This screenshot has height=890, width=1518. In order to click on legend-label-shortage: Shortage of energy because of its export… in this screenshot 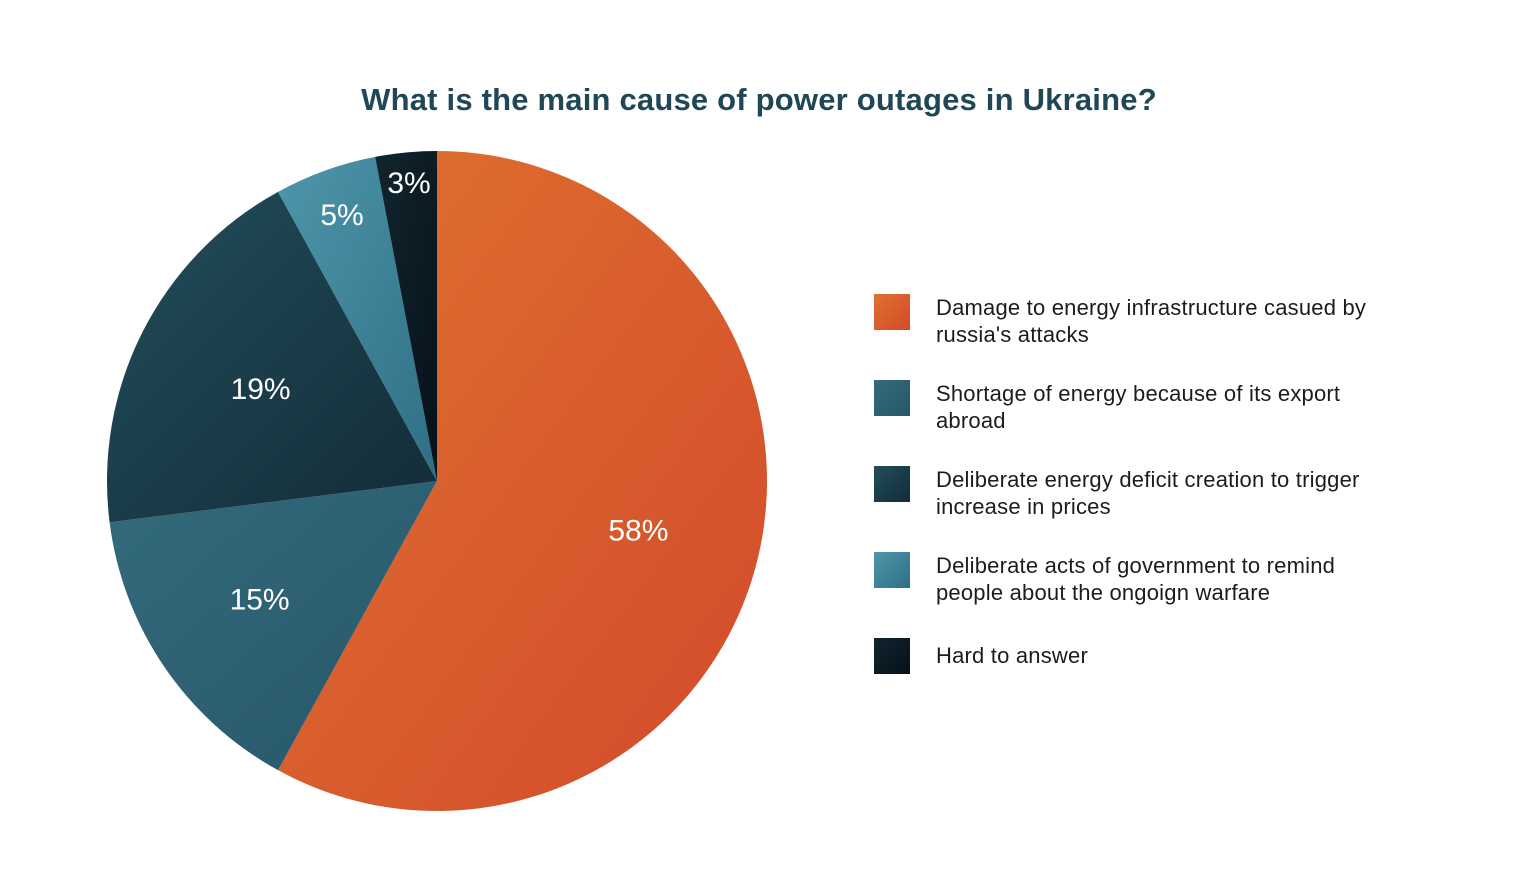, I will do `click(1138, 407)`.